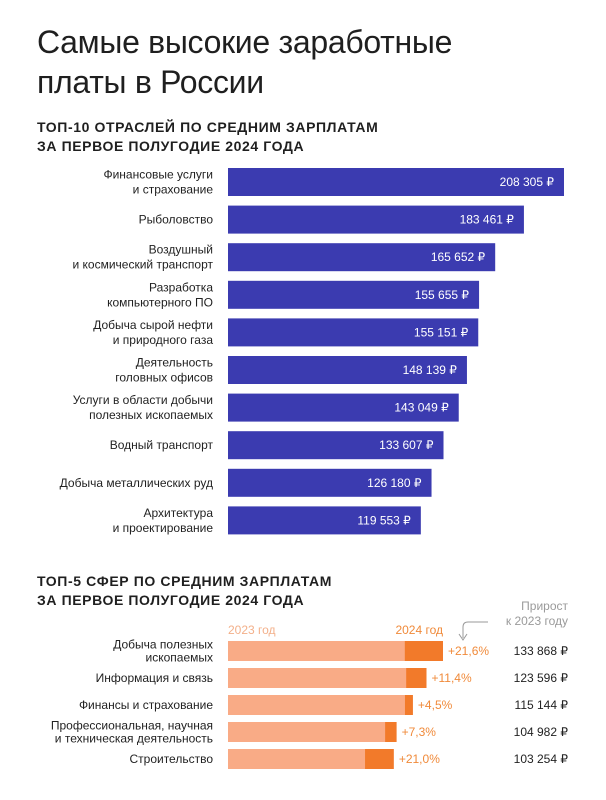 This screenshot has width=606, height=800. What do you see at coordinates (158, 175) in the screenshot?
I see `industry-category-label: Финансовые услуги` at bounding box center [158, 175].